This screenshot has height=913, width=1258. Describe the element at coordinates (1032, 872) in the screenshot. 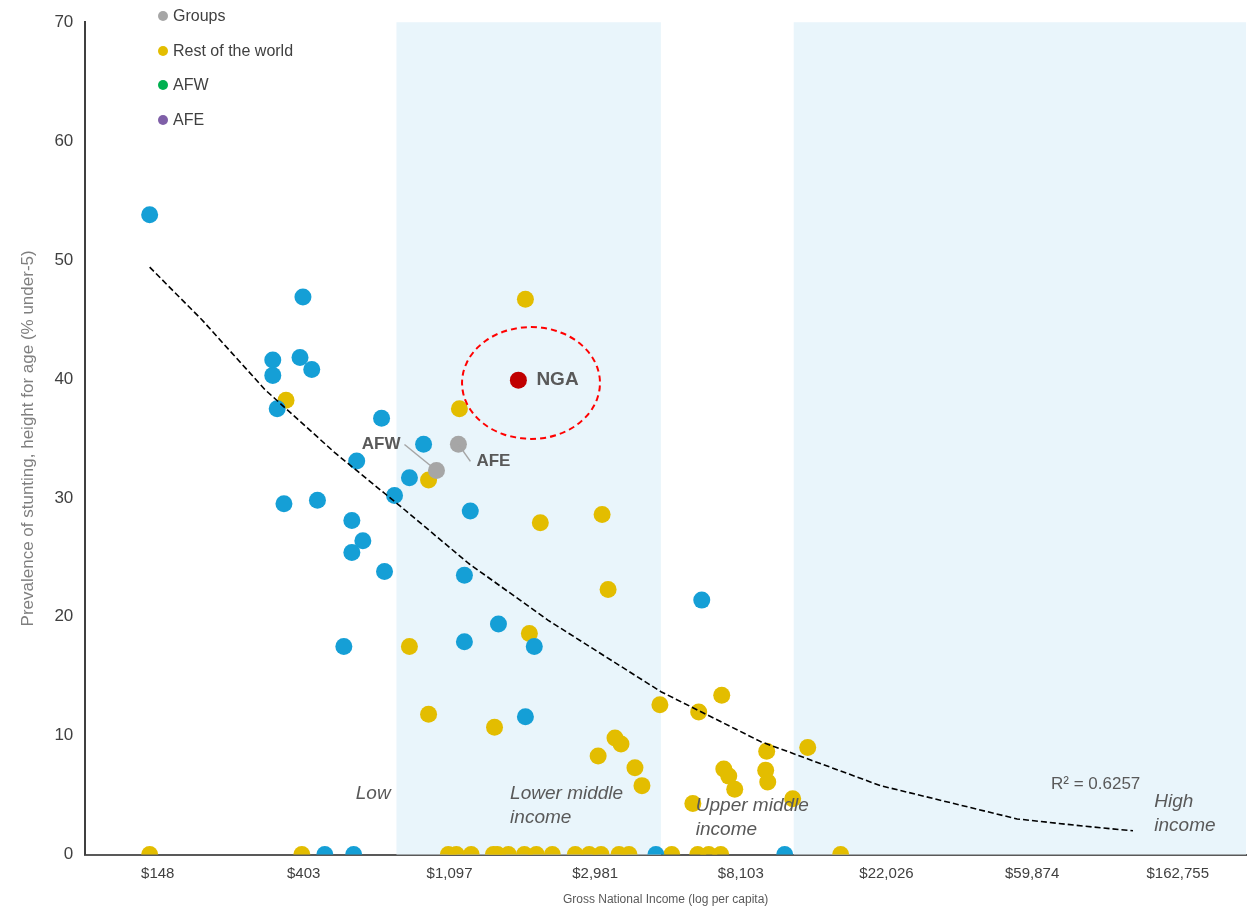

I see `x-tick-label: $59,874` at that location.